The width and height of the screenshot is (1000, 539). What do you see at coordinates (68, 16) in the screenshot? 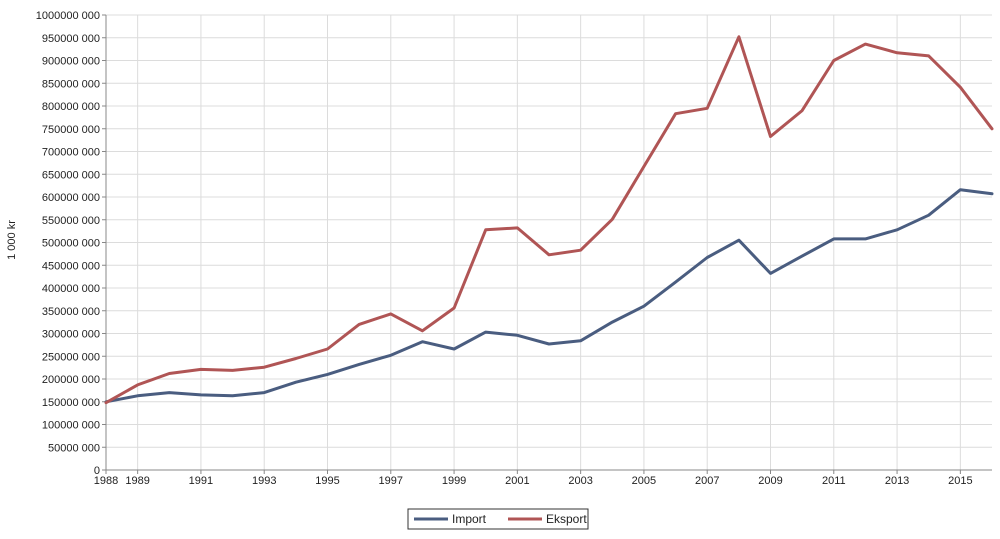
I see `y-tick-label: 1000000 000` at bounding box center [68, 16].